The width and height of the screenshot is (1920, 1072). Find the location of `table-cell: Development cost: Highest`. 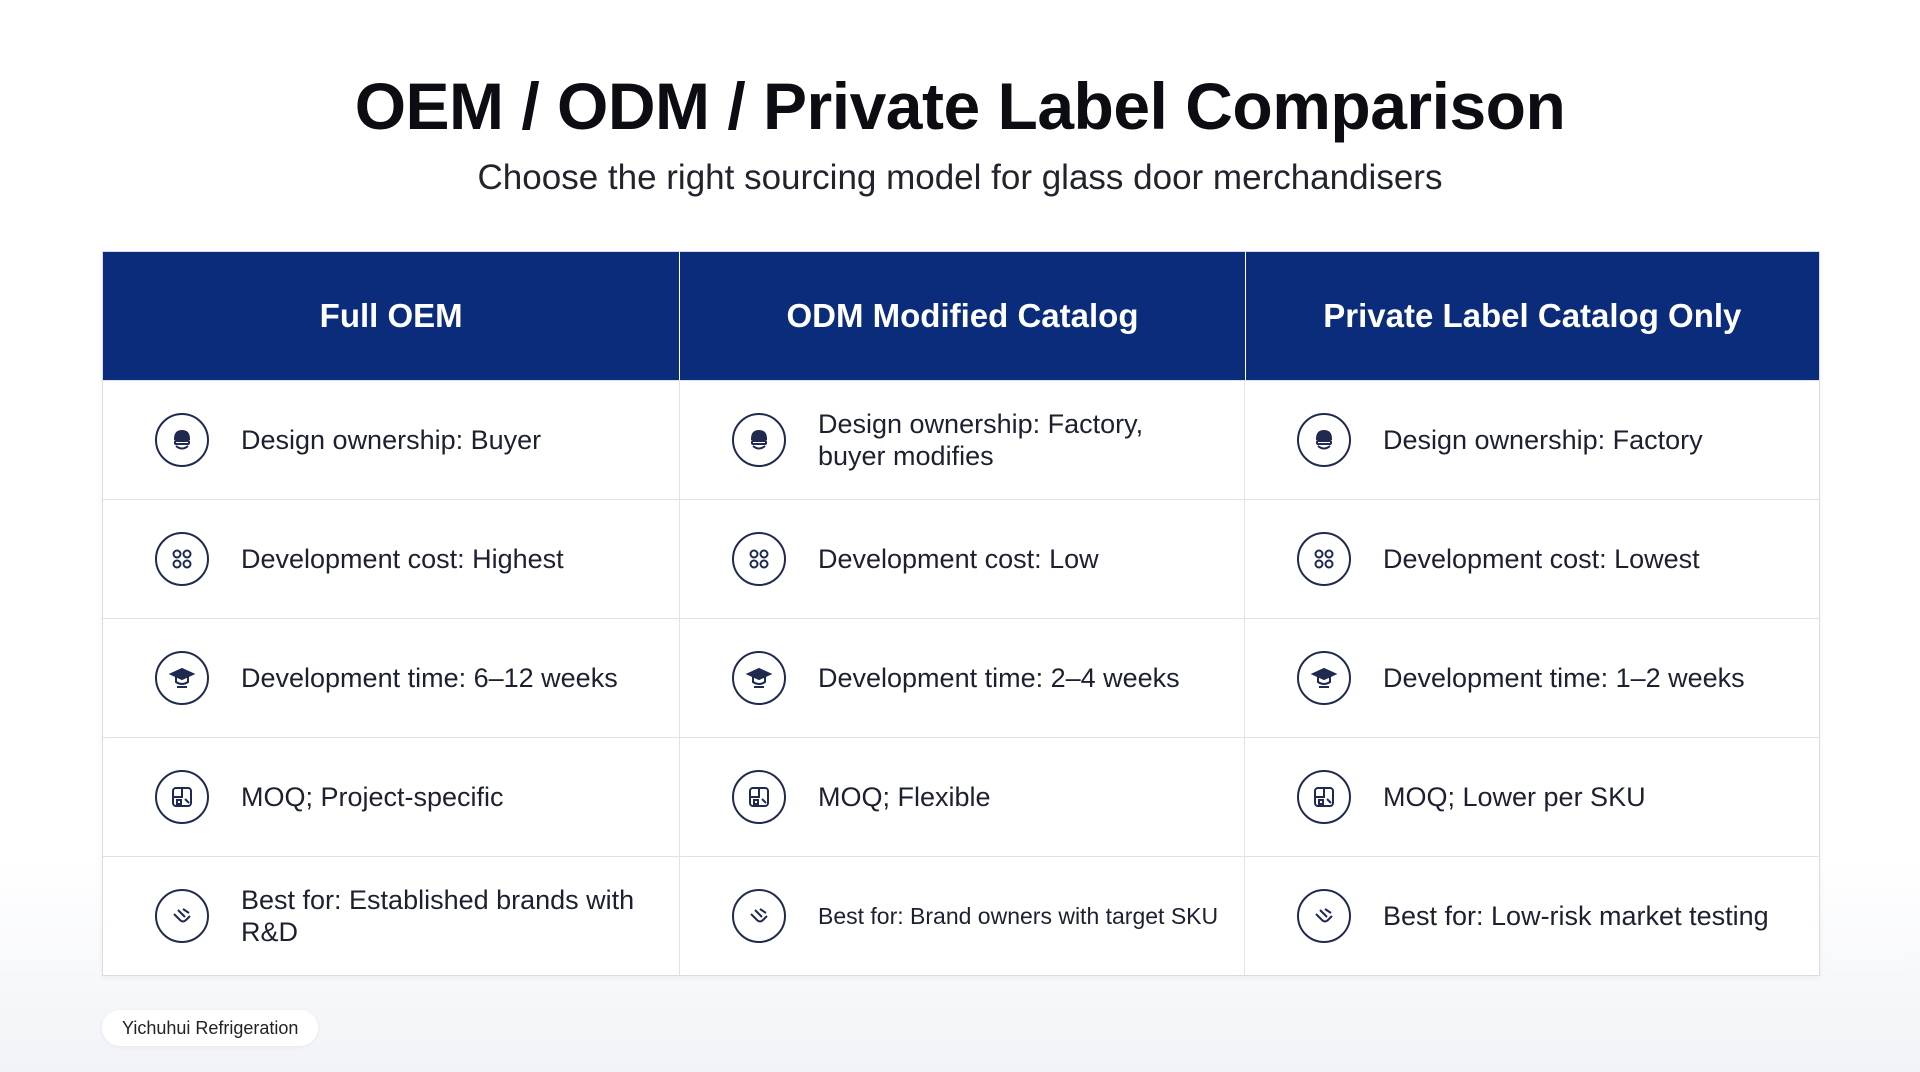

table-cell: Development cost: Highest is located at coordinates (391, 559).